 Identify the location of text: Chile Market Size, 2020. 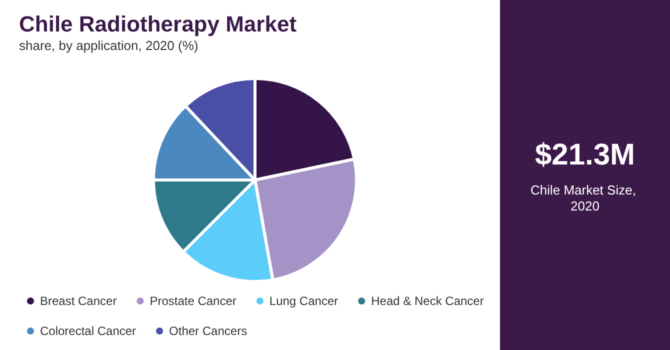
(585, 198).